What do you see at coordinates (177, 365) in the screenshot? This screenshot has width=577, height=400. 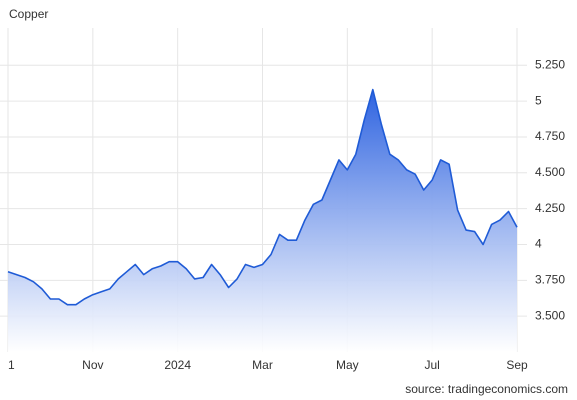 I see `x-tick-label: 2024` at bounding box center [177, 365].